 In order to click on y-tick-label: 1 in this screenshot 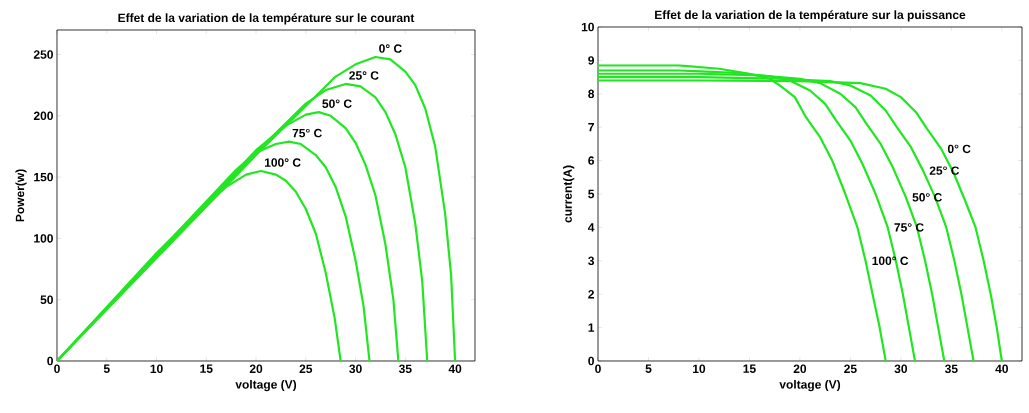, I will do `click(591, 327)`.